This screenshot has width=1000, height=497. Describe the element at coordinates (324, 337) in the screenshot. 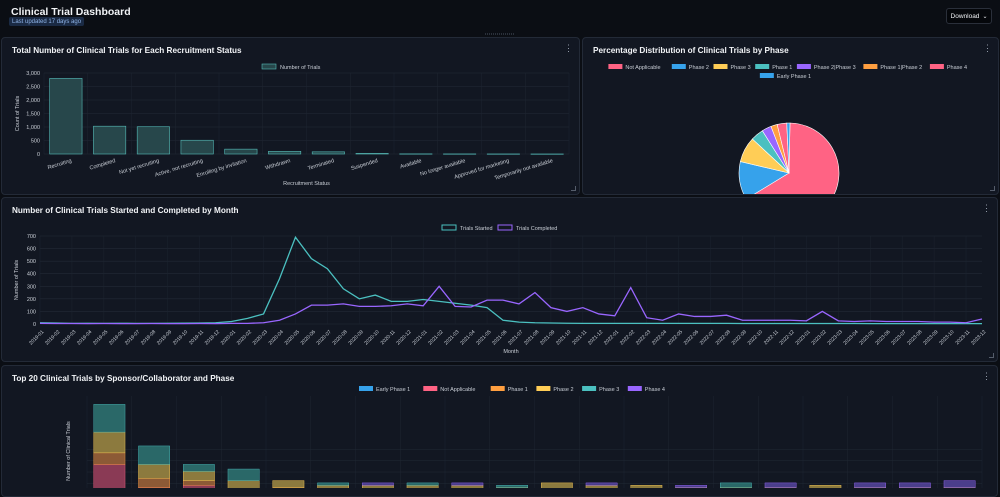

I see `x-tick-label: 2020-07` at that location.